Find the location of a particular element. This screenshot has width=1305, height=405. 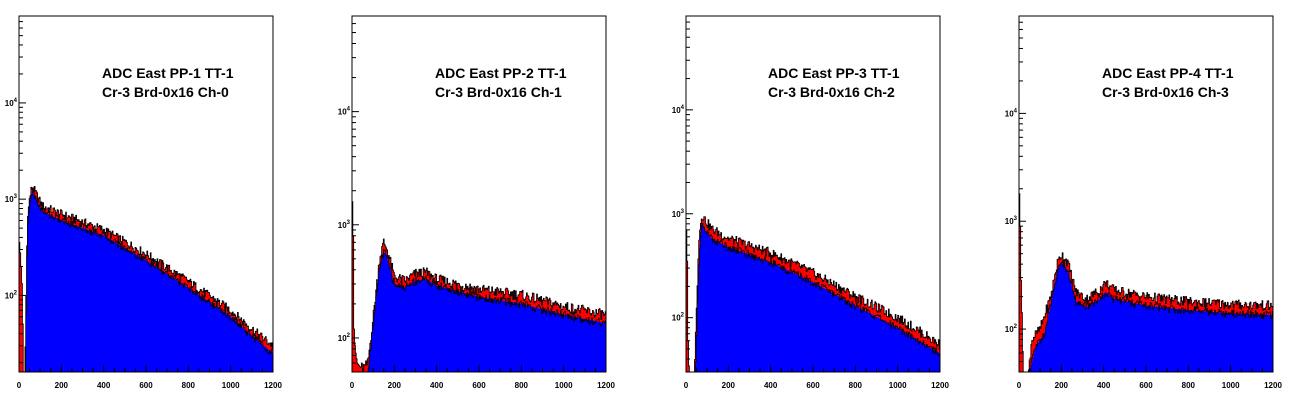

chart-title-line-1: ADC East PP-4 TT-1 is located at coordinates (1168, 73).